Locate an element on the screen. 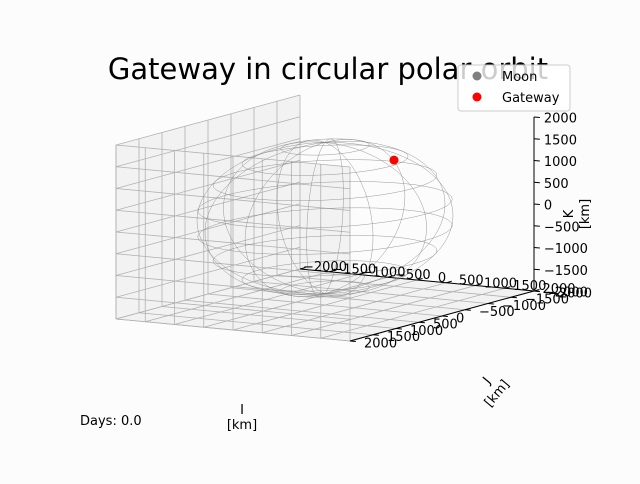 This screenshot has height=484, width=640. legend: Moon Gateway is located at coordinates (514, 88).